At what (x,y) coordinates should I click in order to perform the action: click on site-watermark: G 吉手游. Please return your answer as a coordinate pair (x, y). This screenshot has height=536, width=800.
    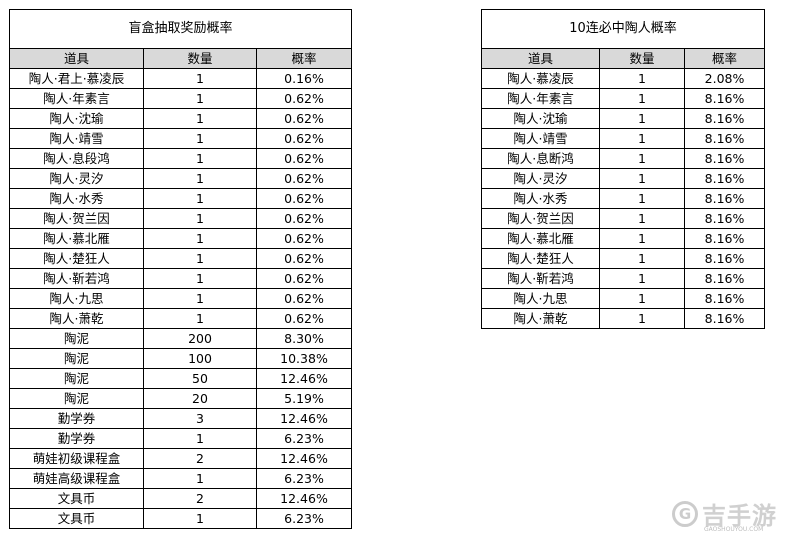
    Looking at the image, I should click on (724, 513).